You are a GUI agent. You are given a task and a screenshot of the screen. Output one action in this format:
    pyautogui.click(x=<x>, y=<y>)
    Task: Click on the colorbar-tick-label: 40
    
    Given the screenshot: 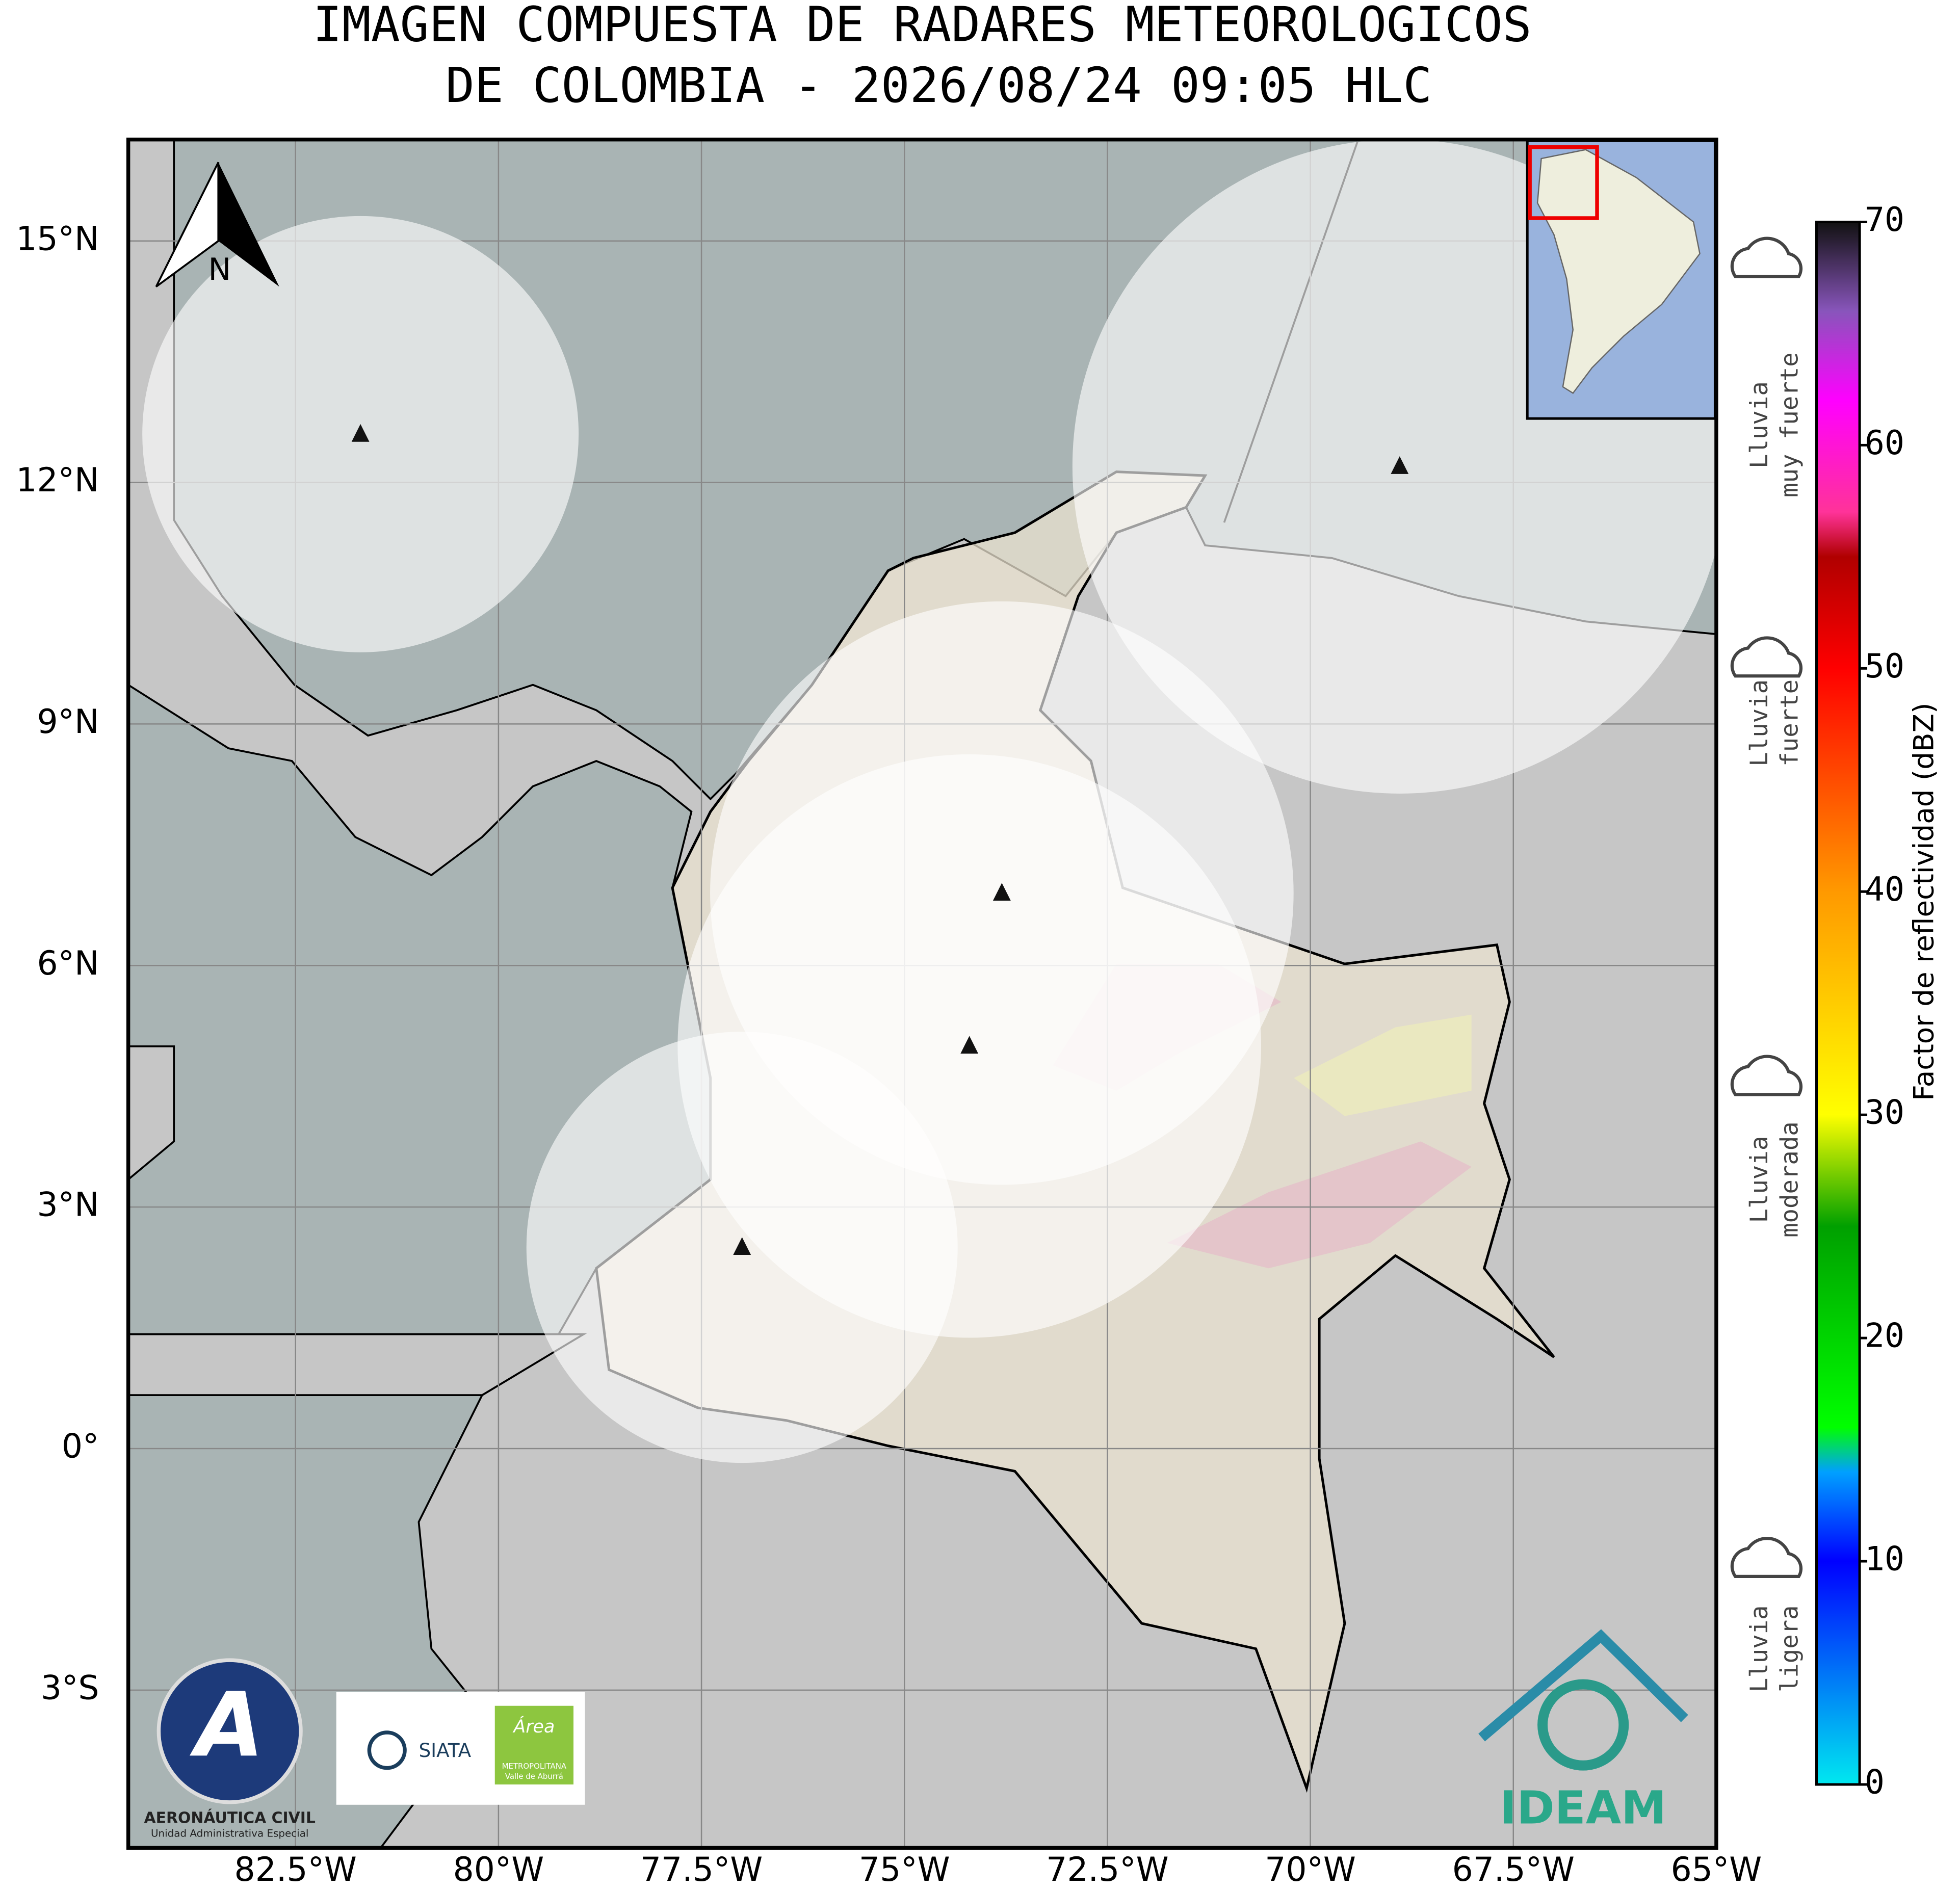 What is the action you would take?
    pyautogui.click(x=1884, y=890)
    